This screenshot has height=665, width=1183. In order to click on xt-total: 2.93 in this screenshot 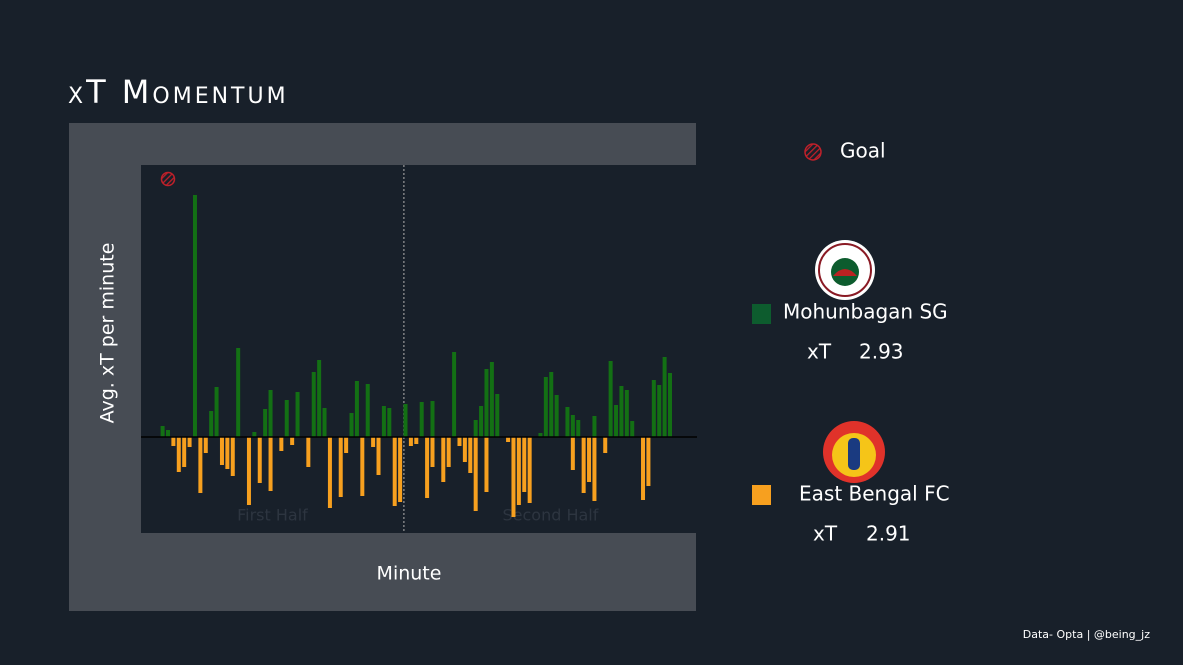, I will do `click(881, 352)`.